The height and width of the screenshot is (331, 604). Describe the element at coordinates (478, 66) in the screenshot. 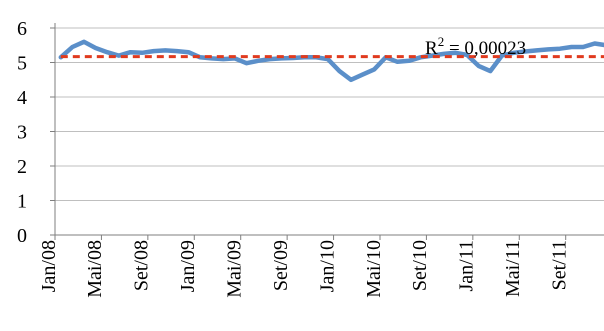

I see `data-point-Jan/11` at that location.